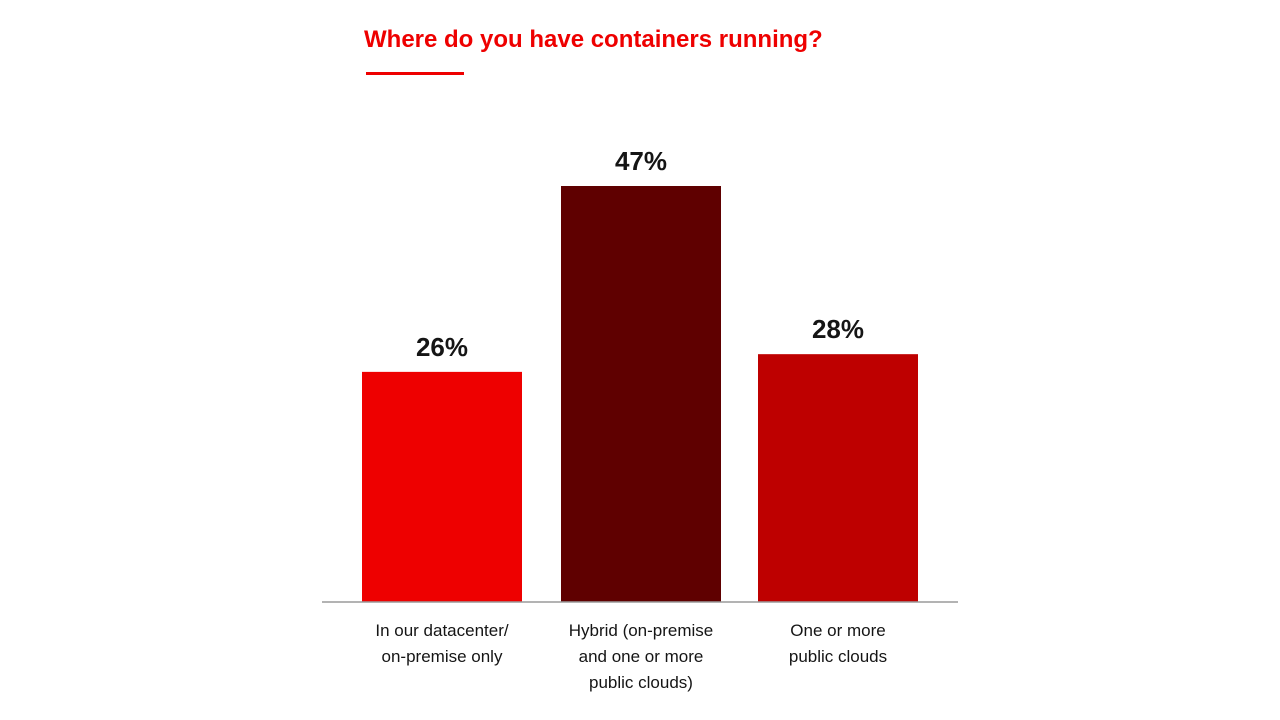 This screenshot has height=720, width=1280. I want to click on category-label-line: One or more, so click(838, 630).